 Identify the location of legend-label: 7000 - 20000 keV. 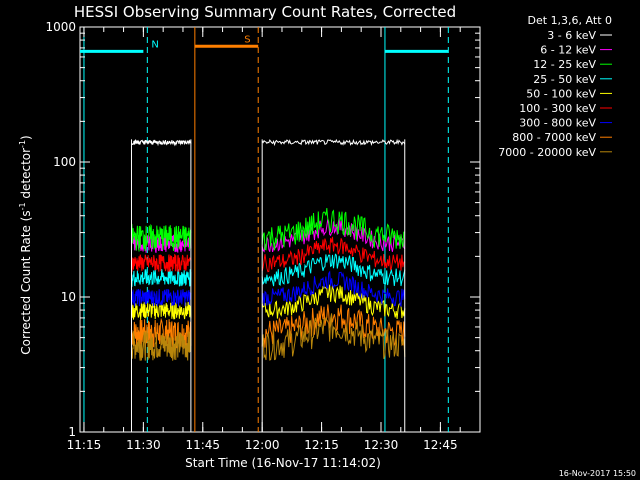
(547, 152).